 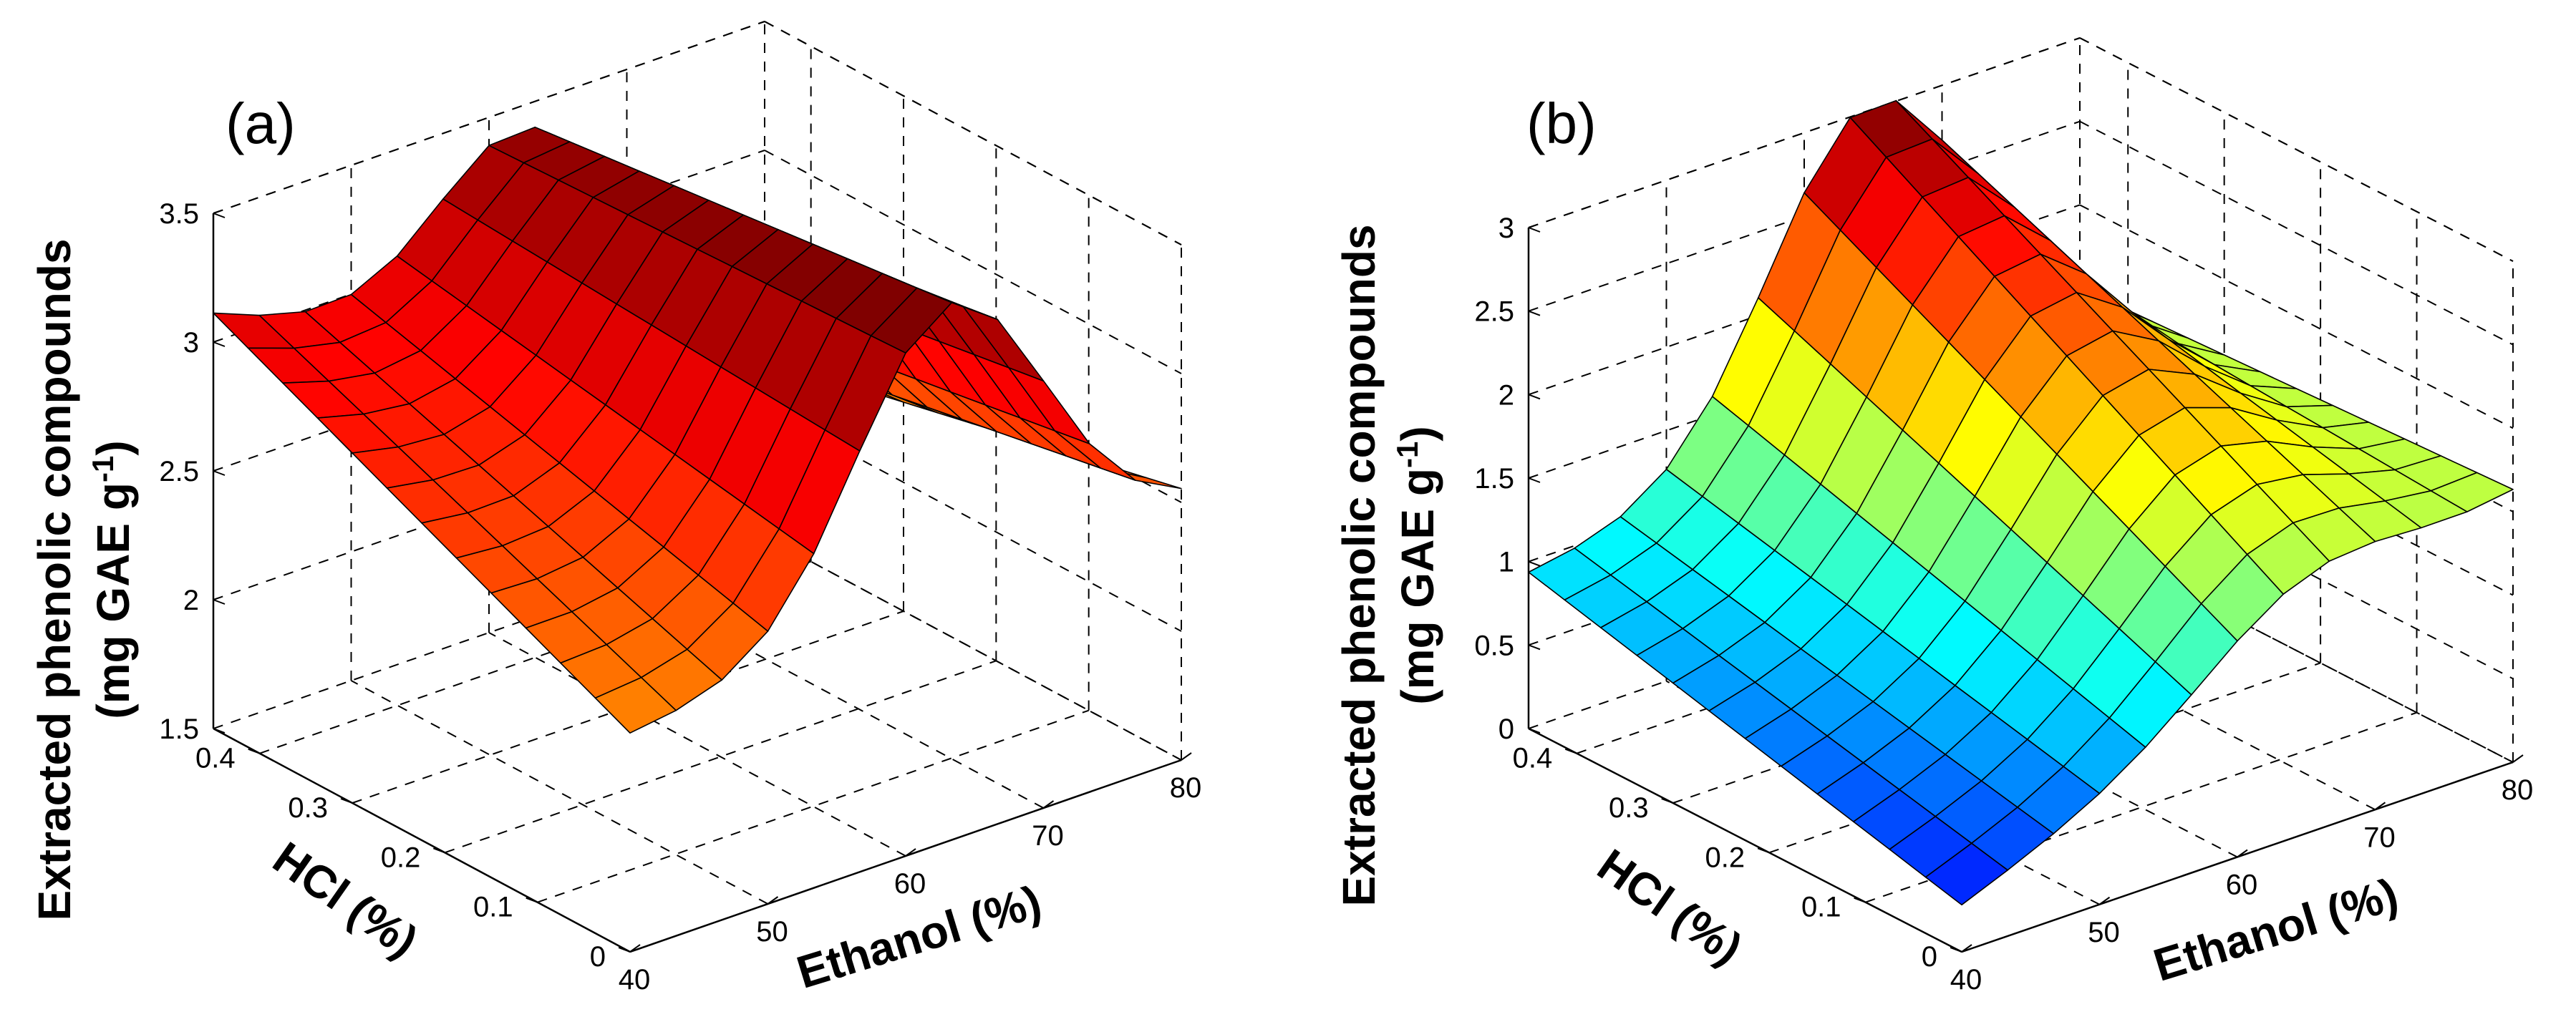 What do you see at coordinates (2276, 929) in the screenshot?
I see `x-axis-label: Ethanol (%)` at bounding box center [2276, 929].